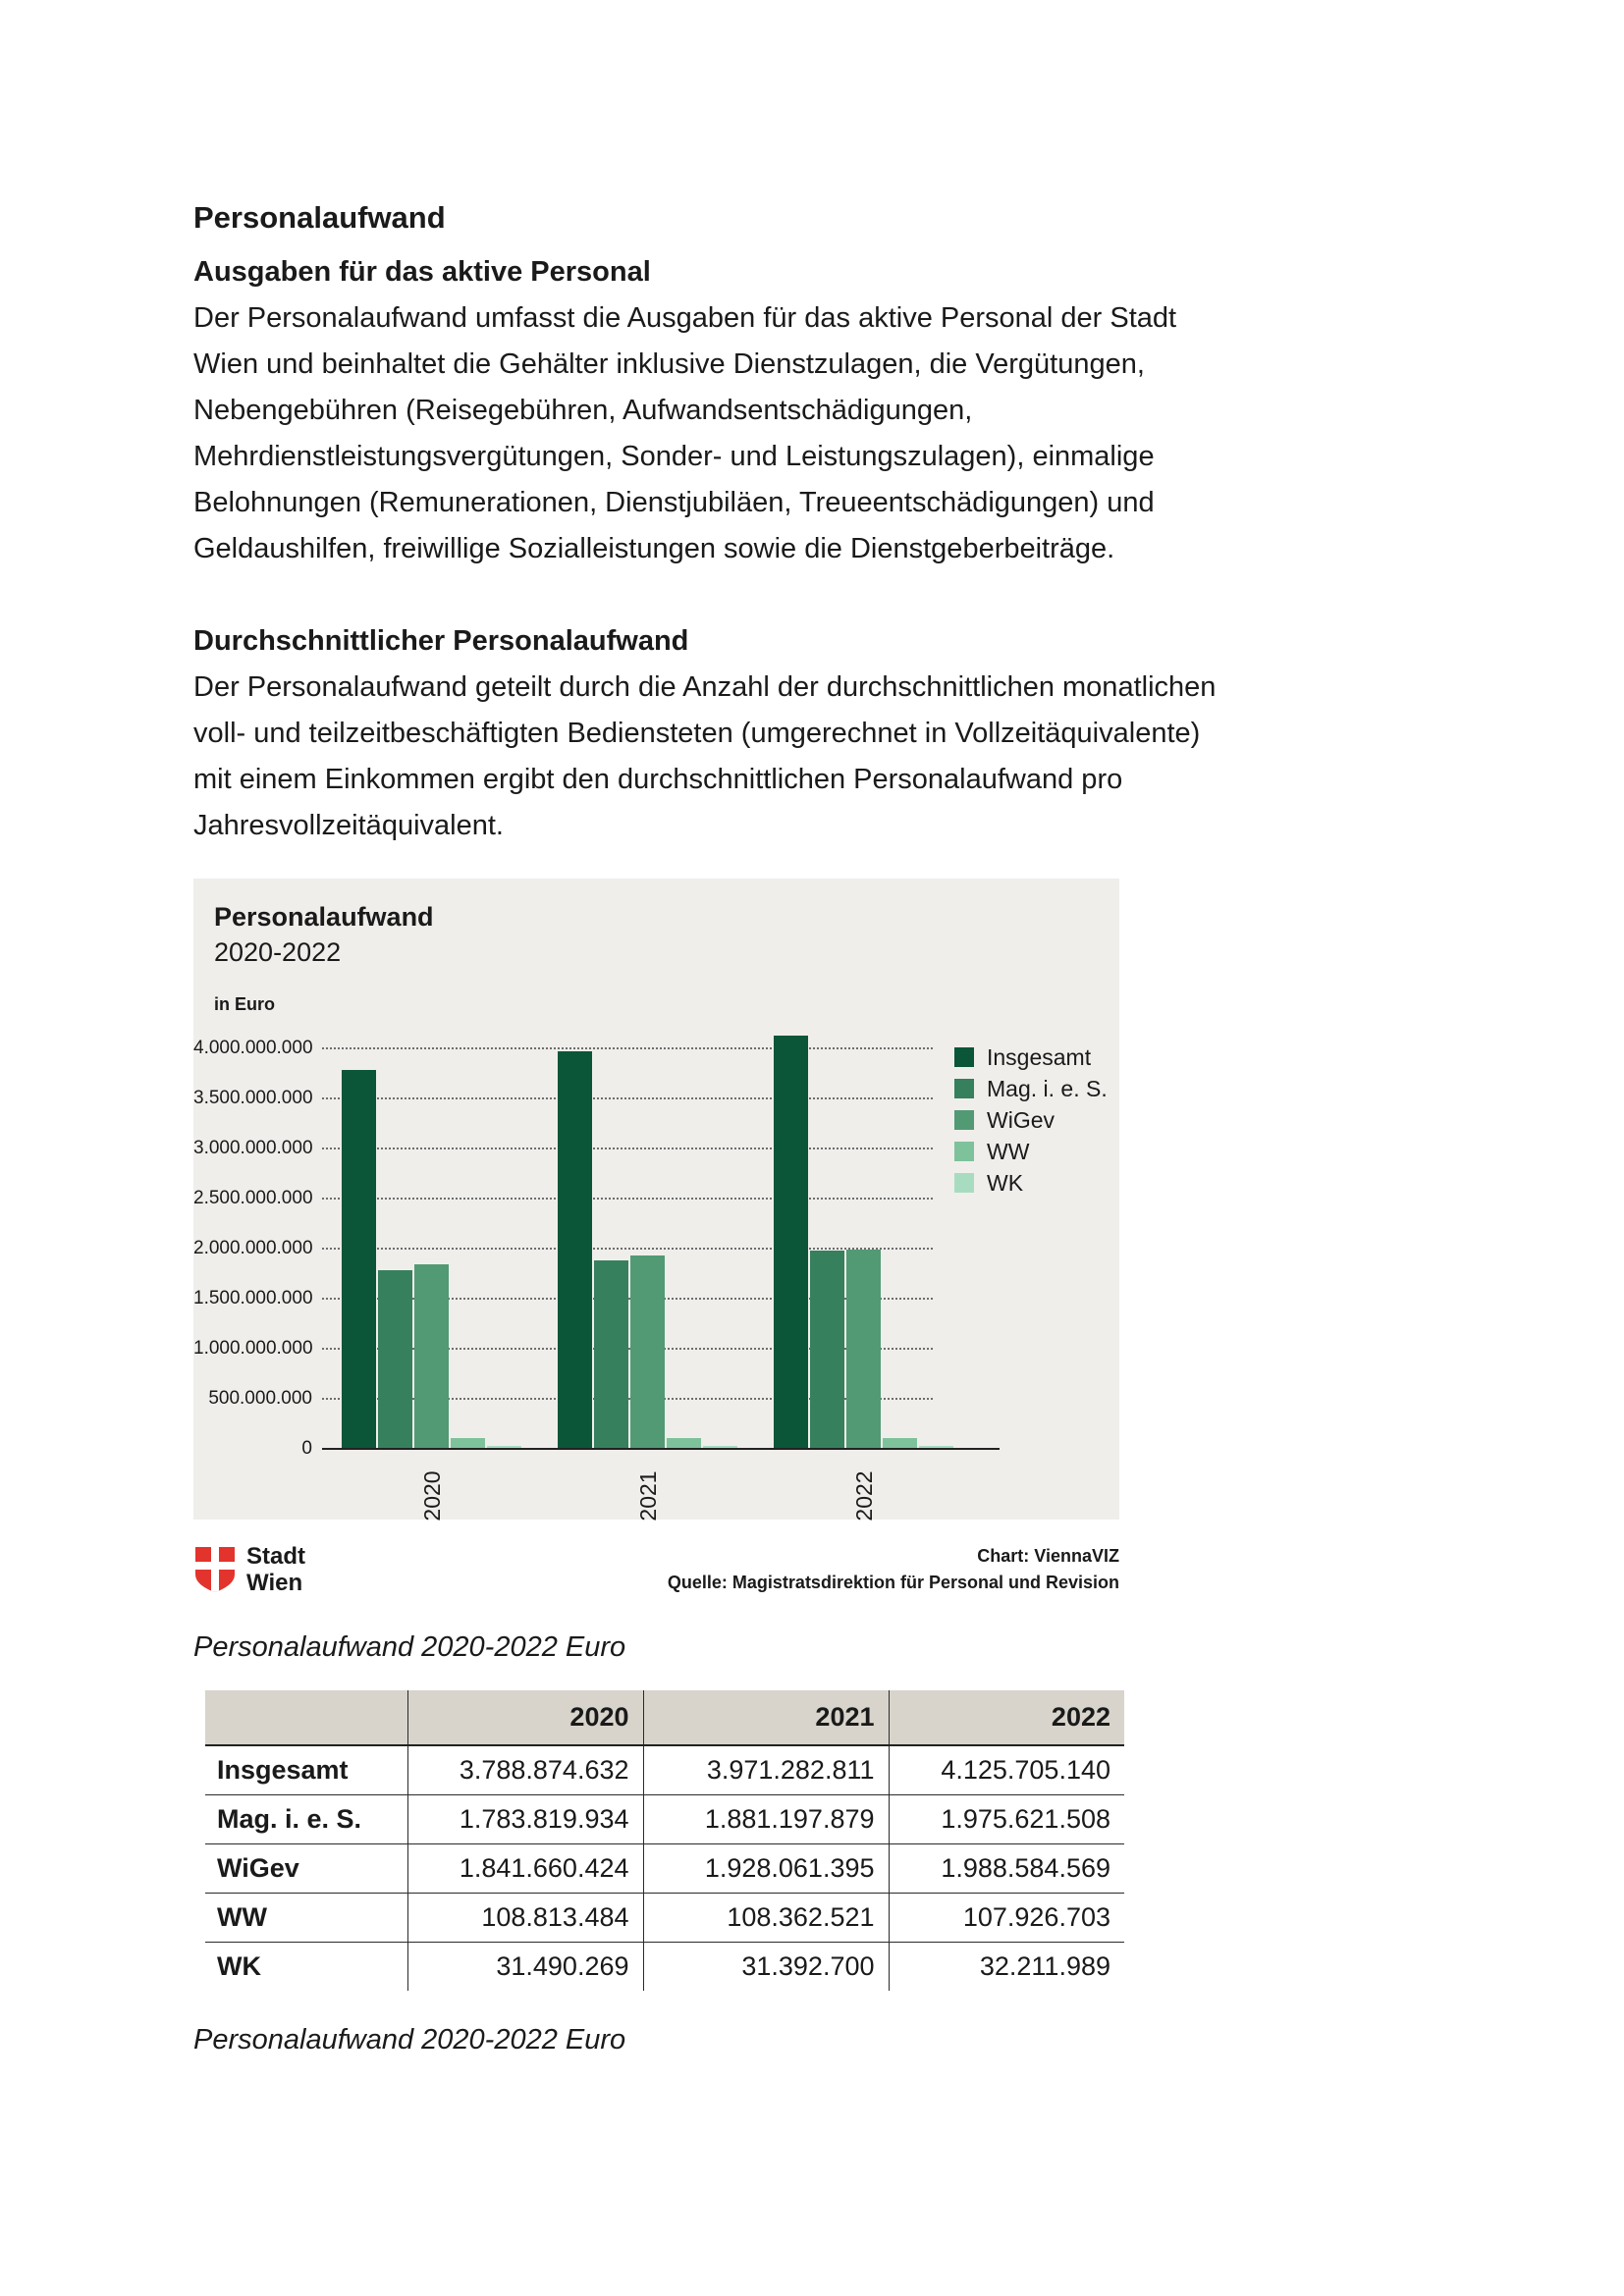  Describe the element at coordinates (1008, 1151) in the screenshot. I see `legend-label: WW` at that location.